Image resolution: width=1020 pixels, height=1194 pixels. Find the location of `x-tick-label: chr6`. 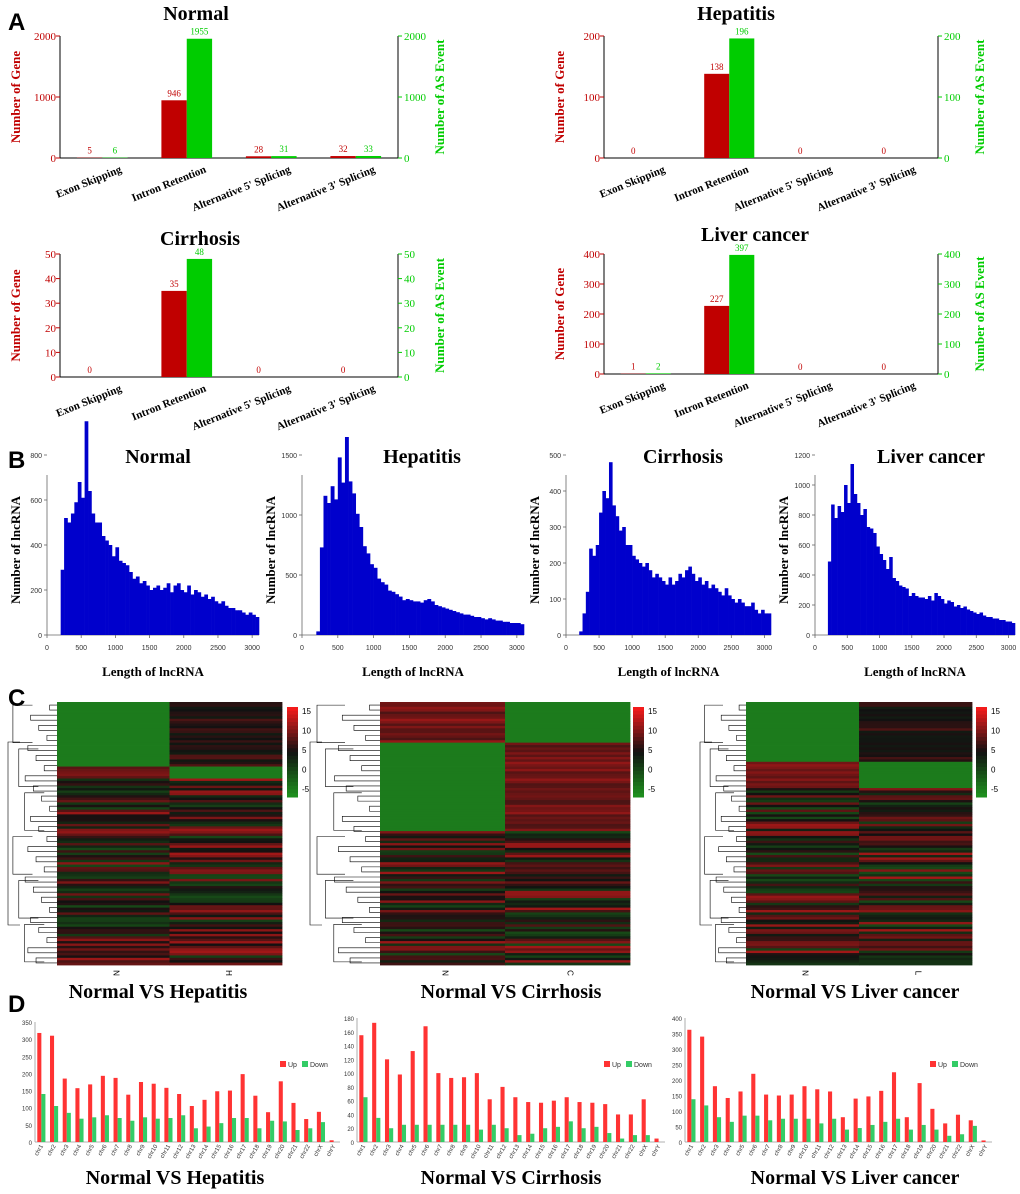

x-tick-label: chr6 is located at coordinates (103, 1150).